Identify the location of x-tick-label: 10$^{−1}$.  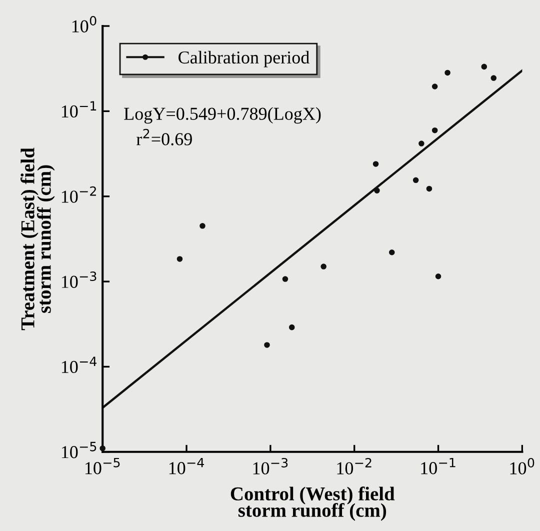
(438, 466).